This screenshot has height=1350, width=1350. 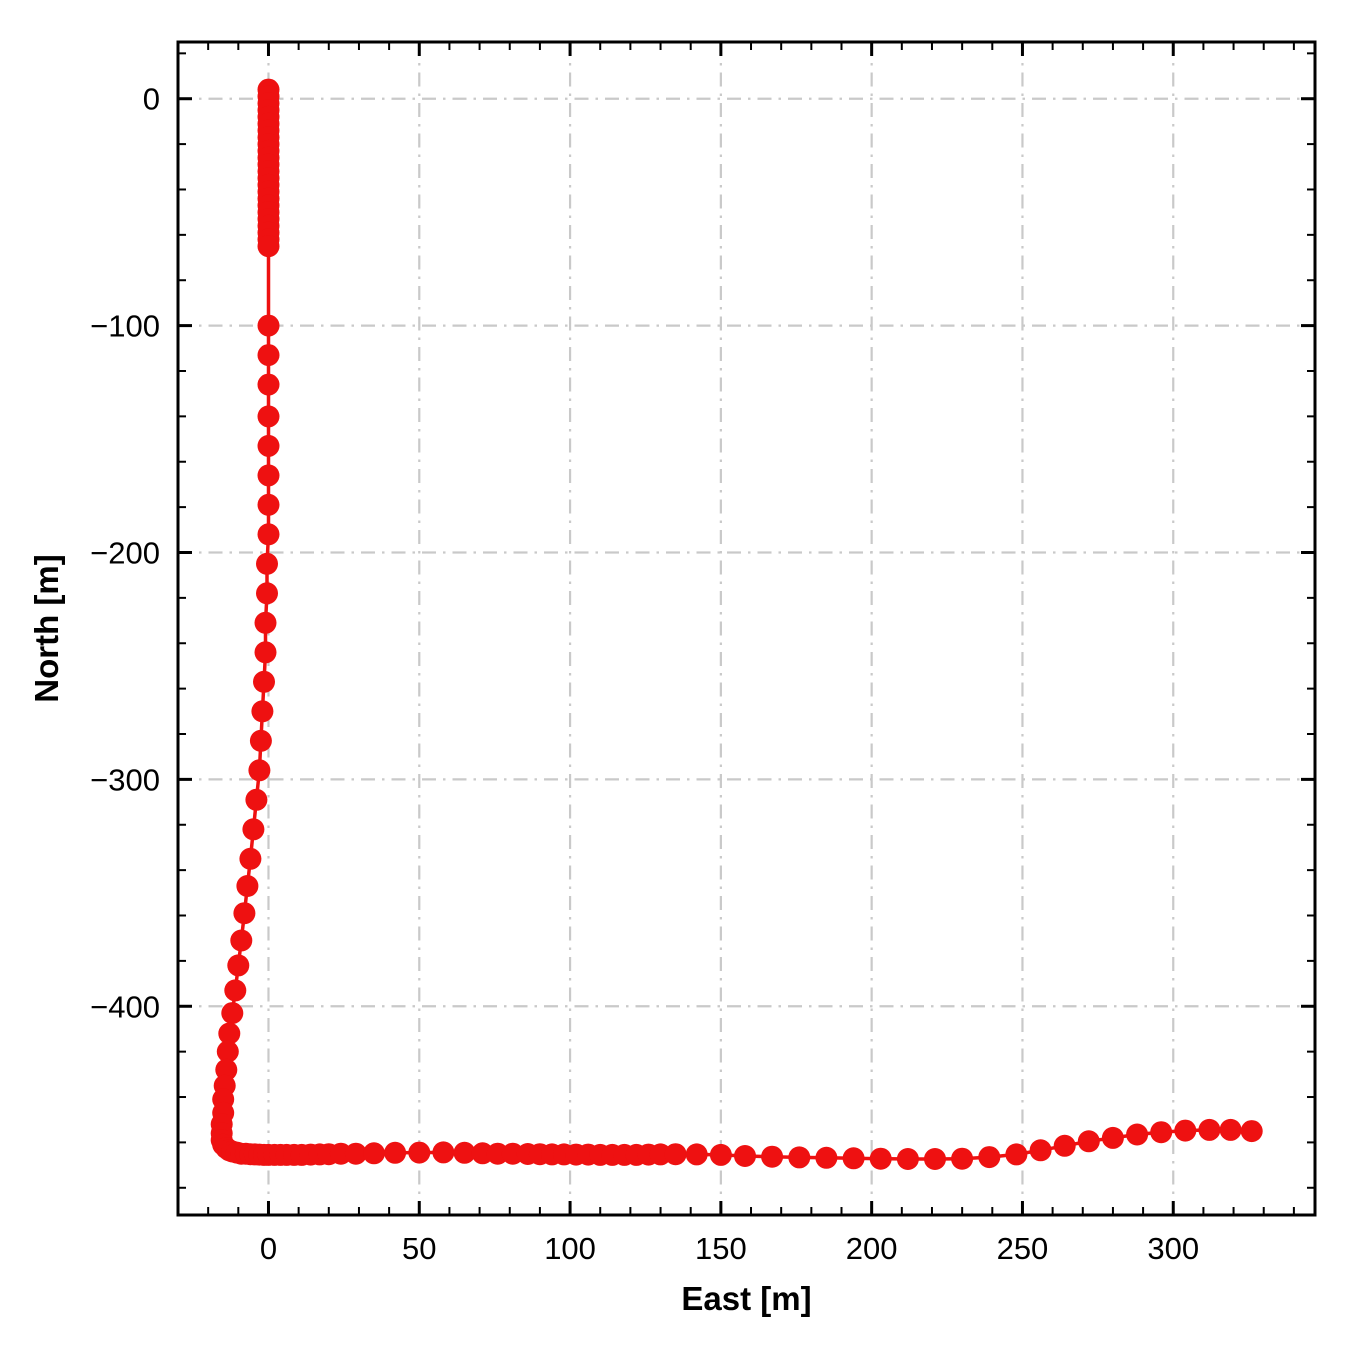 What do you see at coordinates (125, 552) in the screenshot?
I see `y-tick-label: −200` at bounding box center [125, 552].